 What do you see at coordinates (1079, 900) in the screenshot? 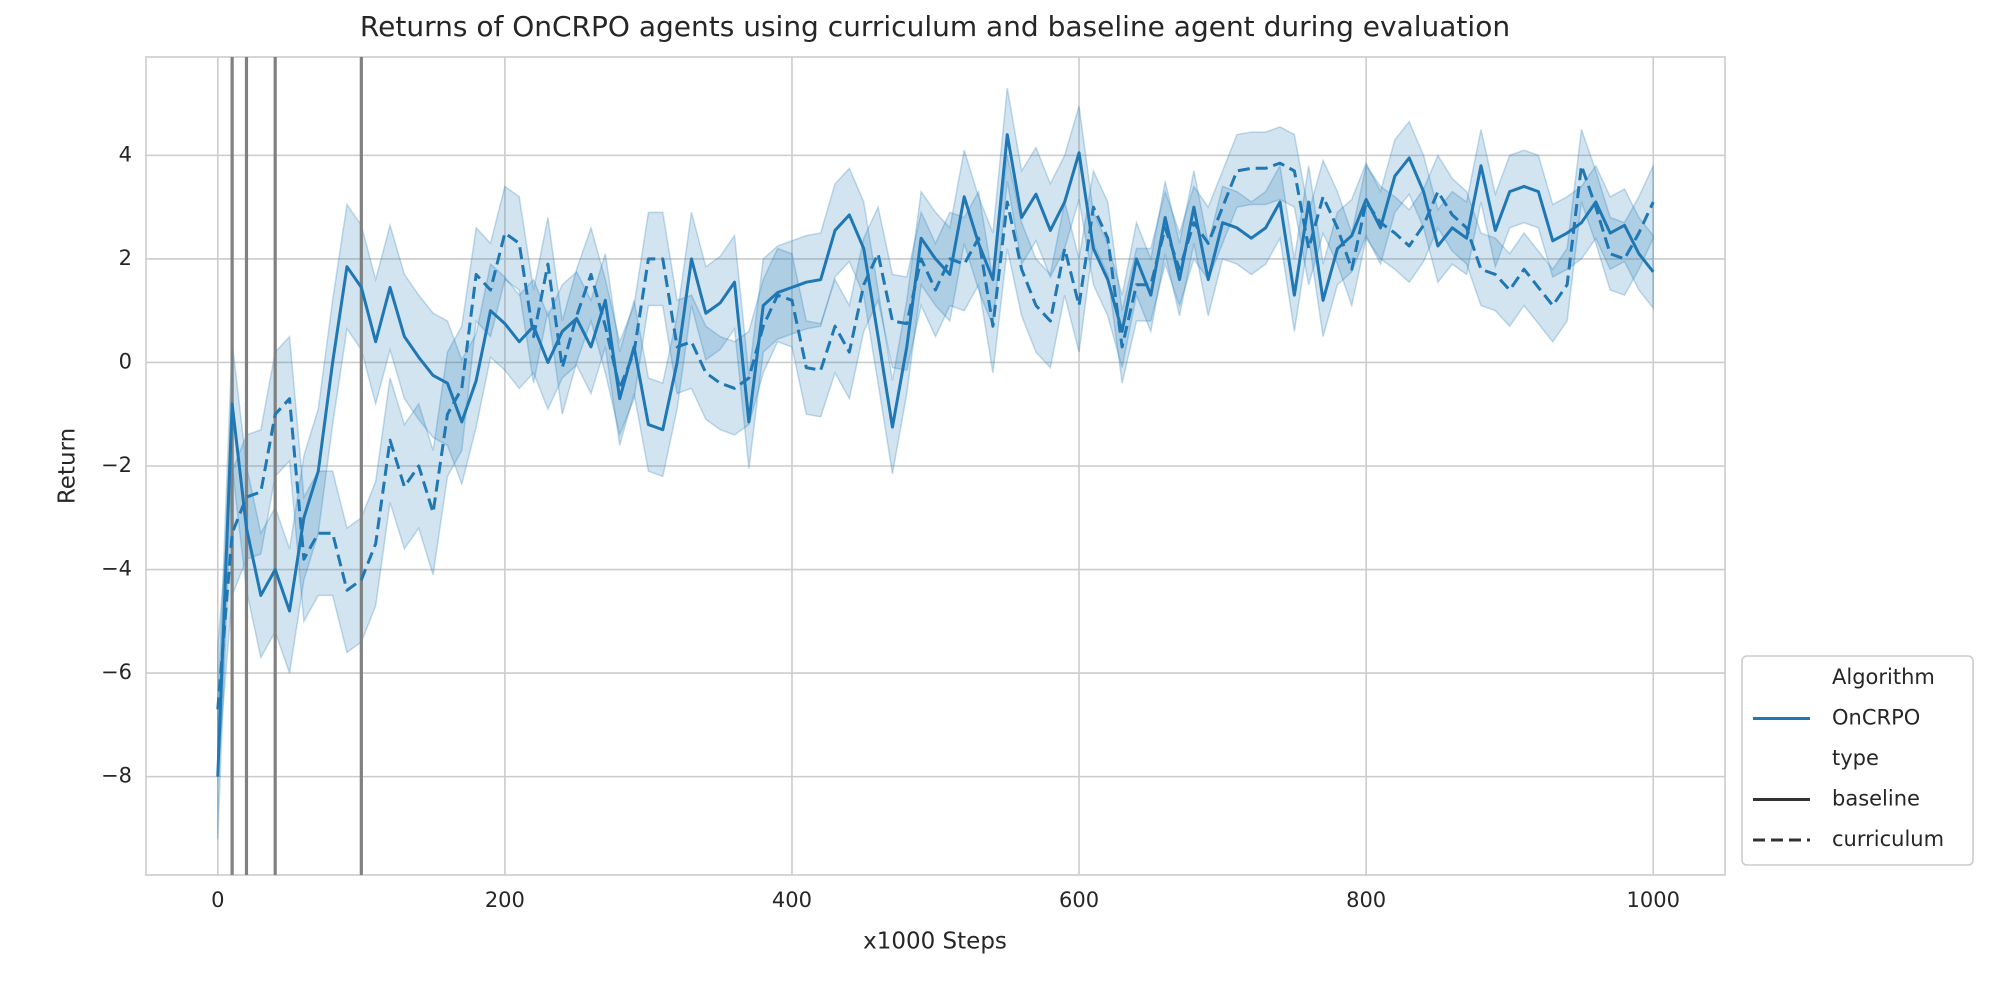
I see `x-tick-label: 600` at bounding box center [1079, 900].